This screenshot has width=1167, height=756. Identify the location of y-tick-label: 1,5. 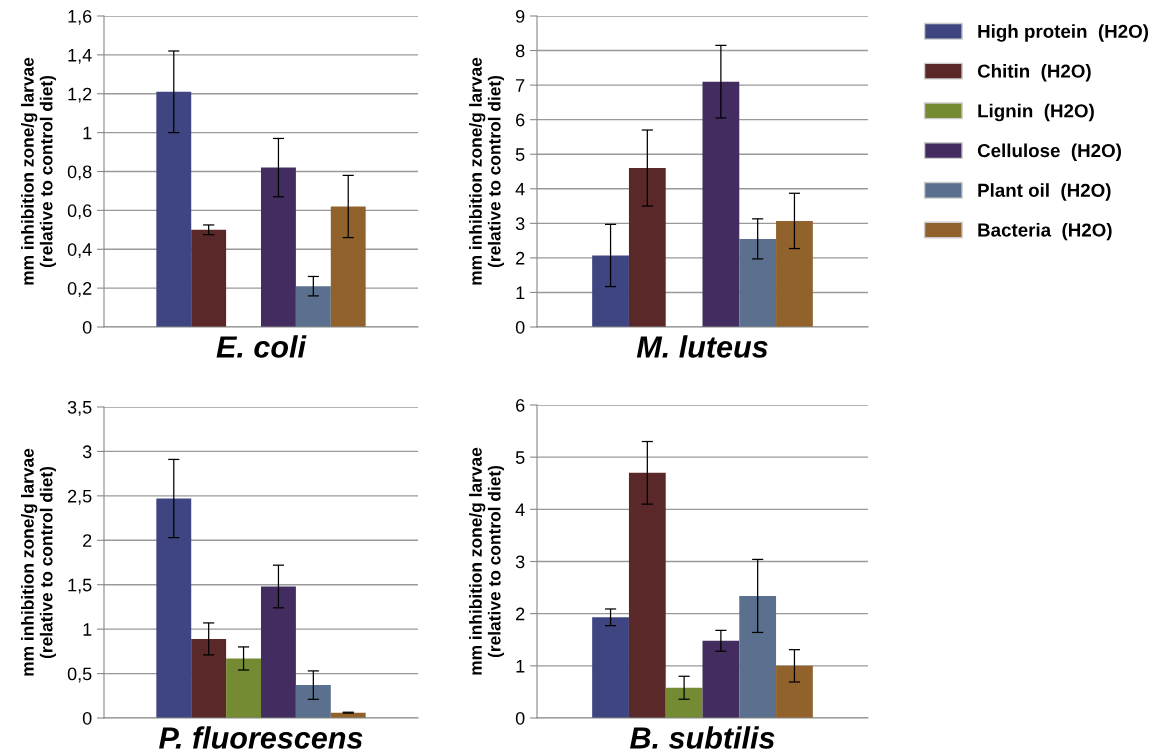
(80, 586).